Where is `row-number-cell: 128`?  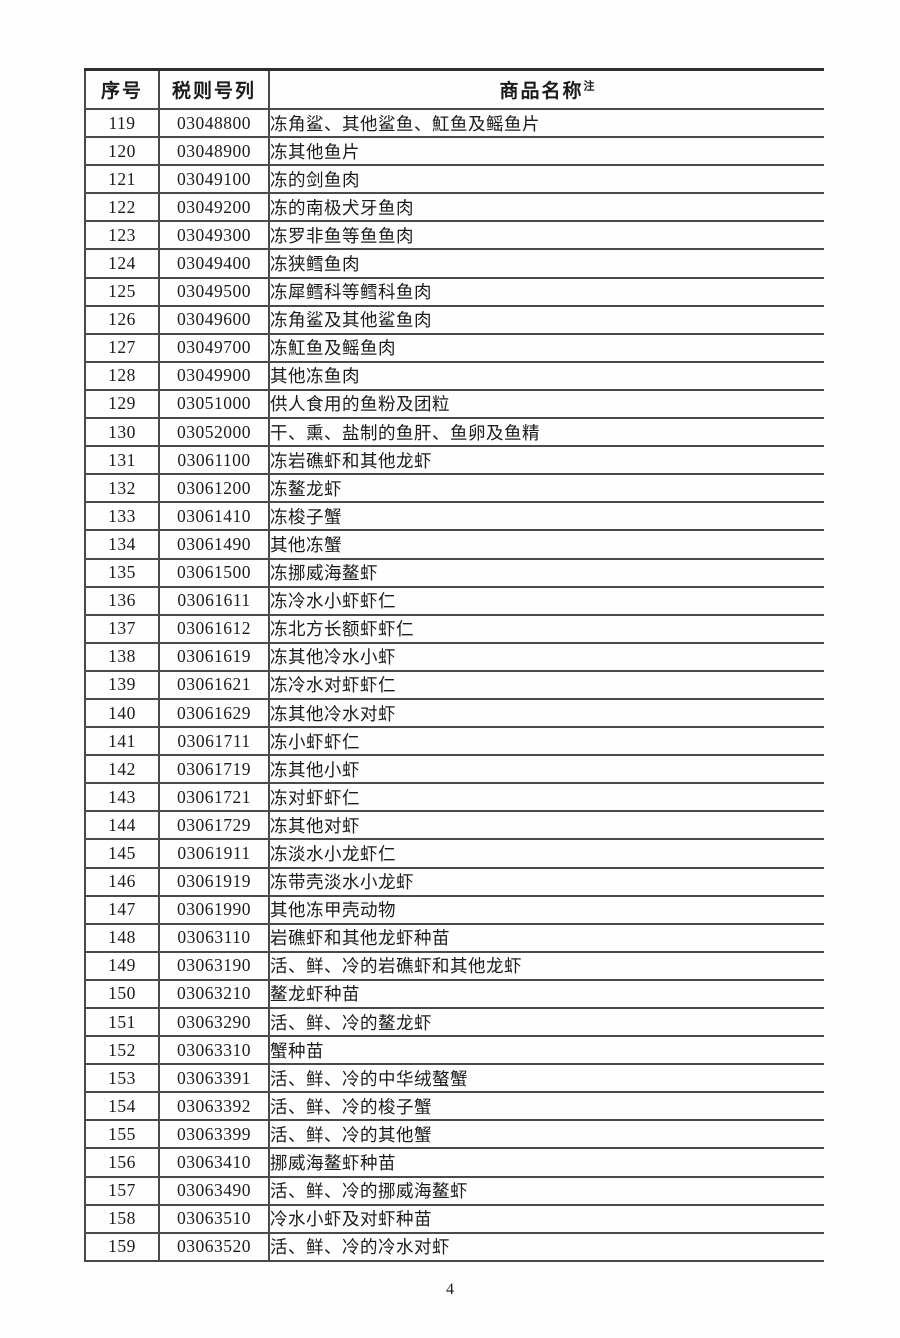 row-number-cell: 128 is located at coordinates (122, 376).